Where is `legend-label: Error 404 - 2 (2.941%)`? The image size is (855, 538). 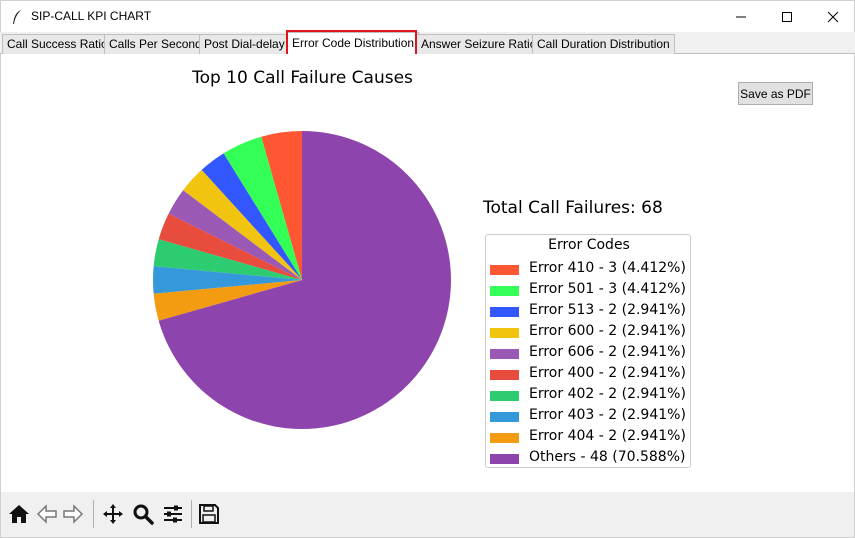 legend-label: Error 404 - 2 (2.941%) is located at coordinates (607, 436).